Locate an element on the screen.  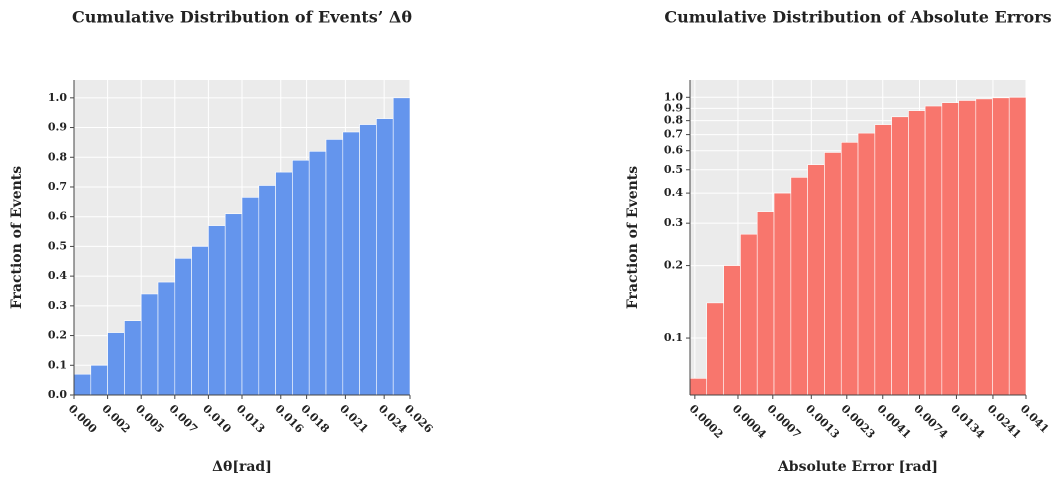
x-tick-label: 0.026 is located at coordinates (419, 419).